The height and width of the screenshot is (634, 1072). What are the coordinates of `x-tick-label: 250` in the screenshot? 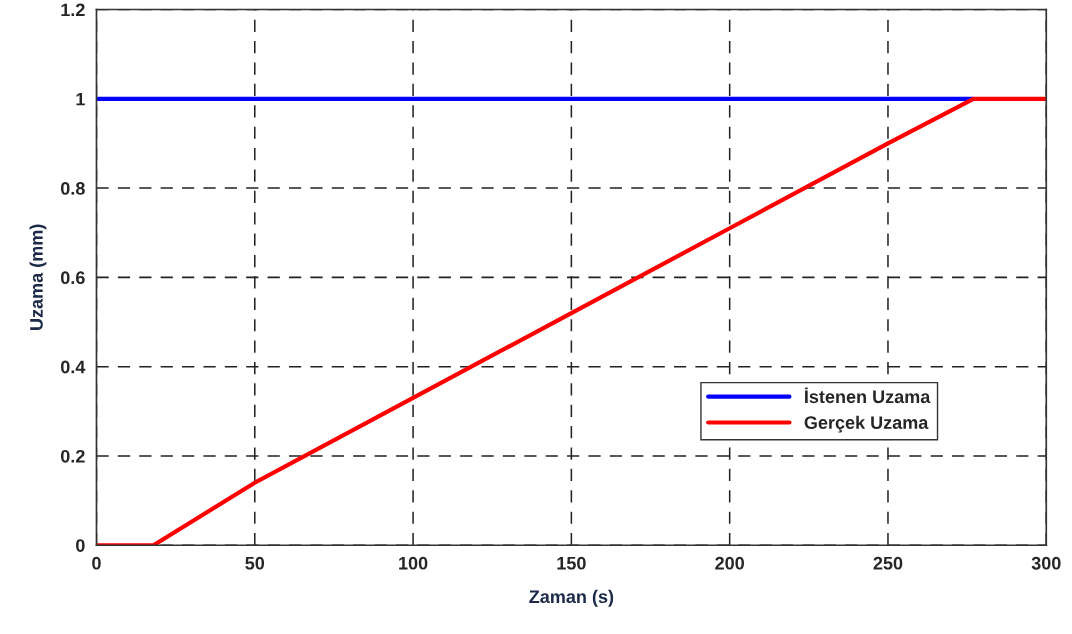 It's located at (888, 563).